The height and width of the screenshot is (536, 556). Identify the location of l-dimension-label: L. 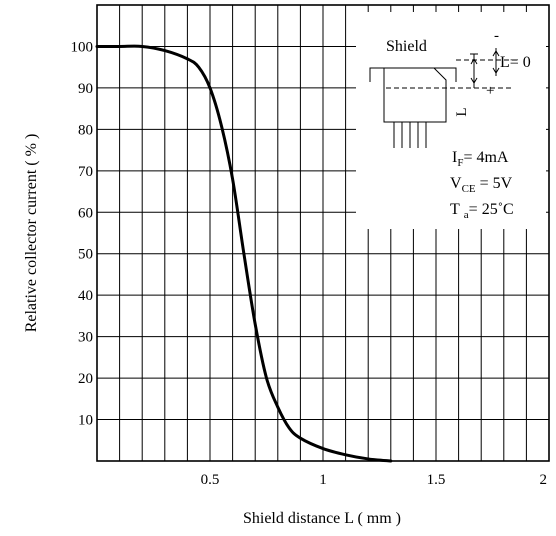
(462, 111).